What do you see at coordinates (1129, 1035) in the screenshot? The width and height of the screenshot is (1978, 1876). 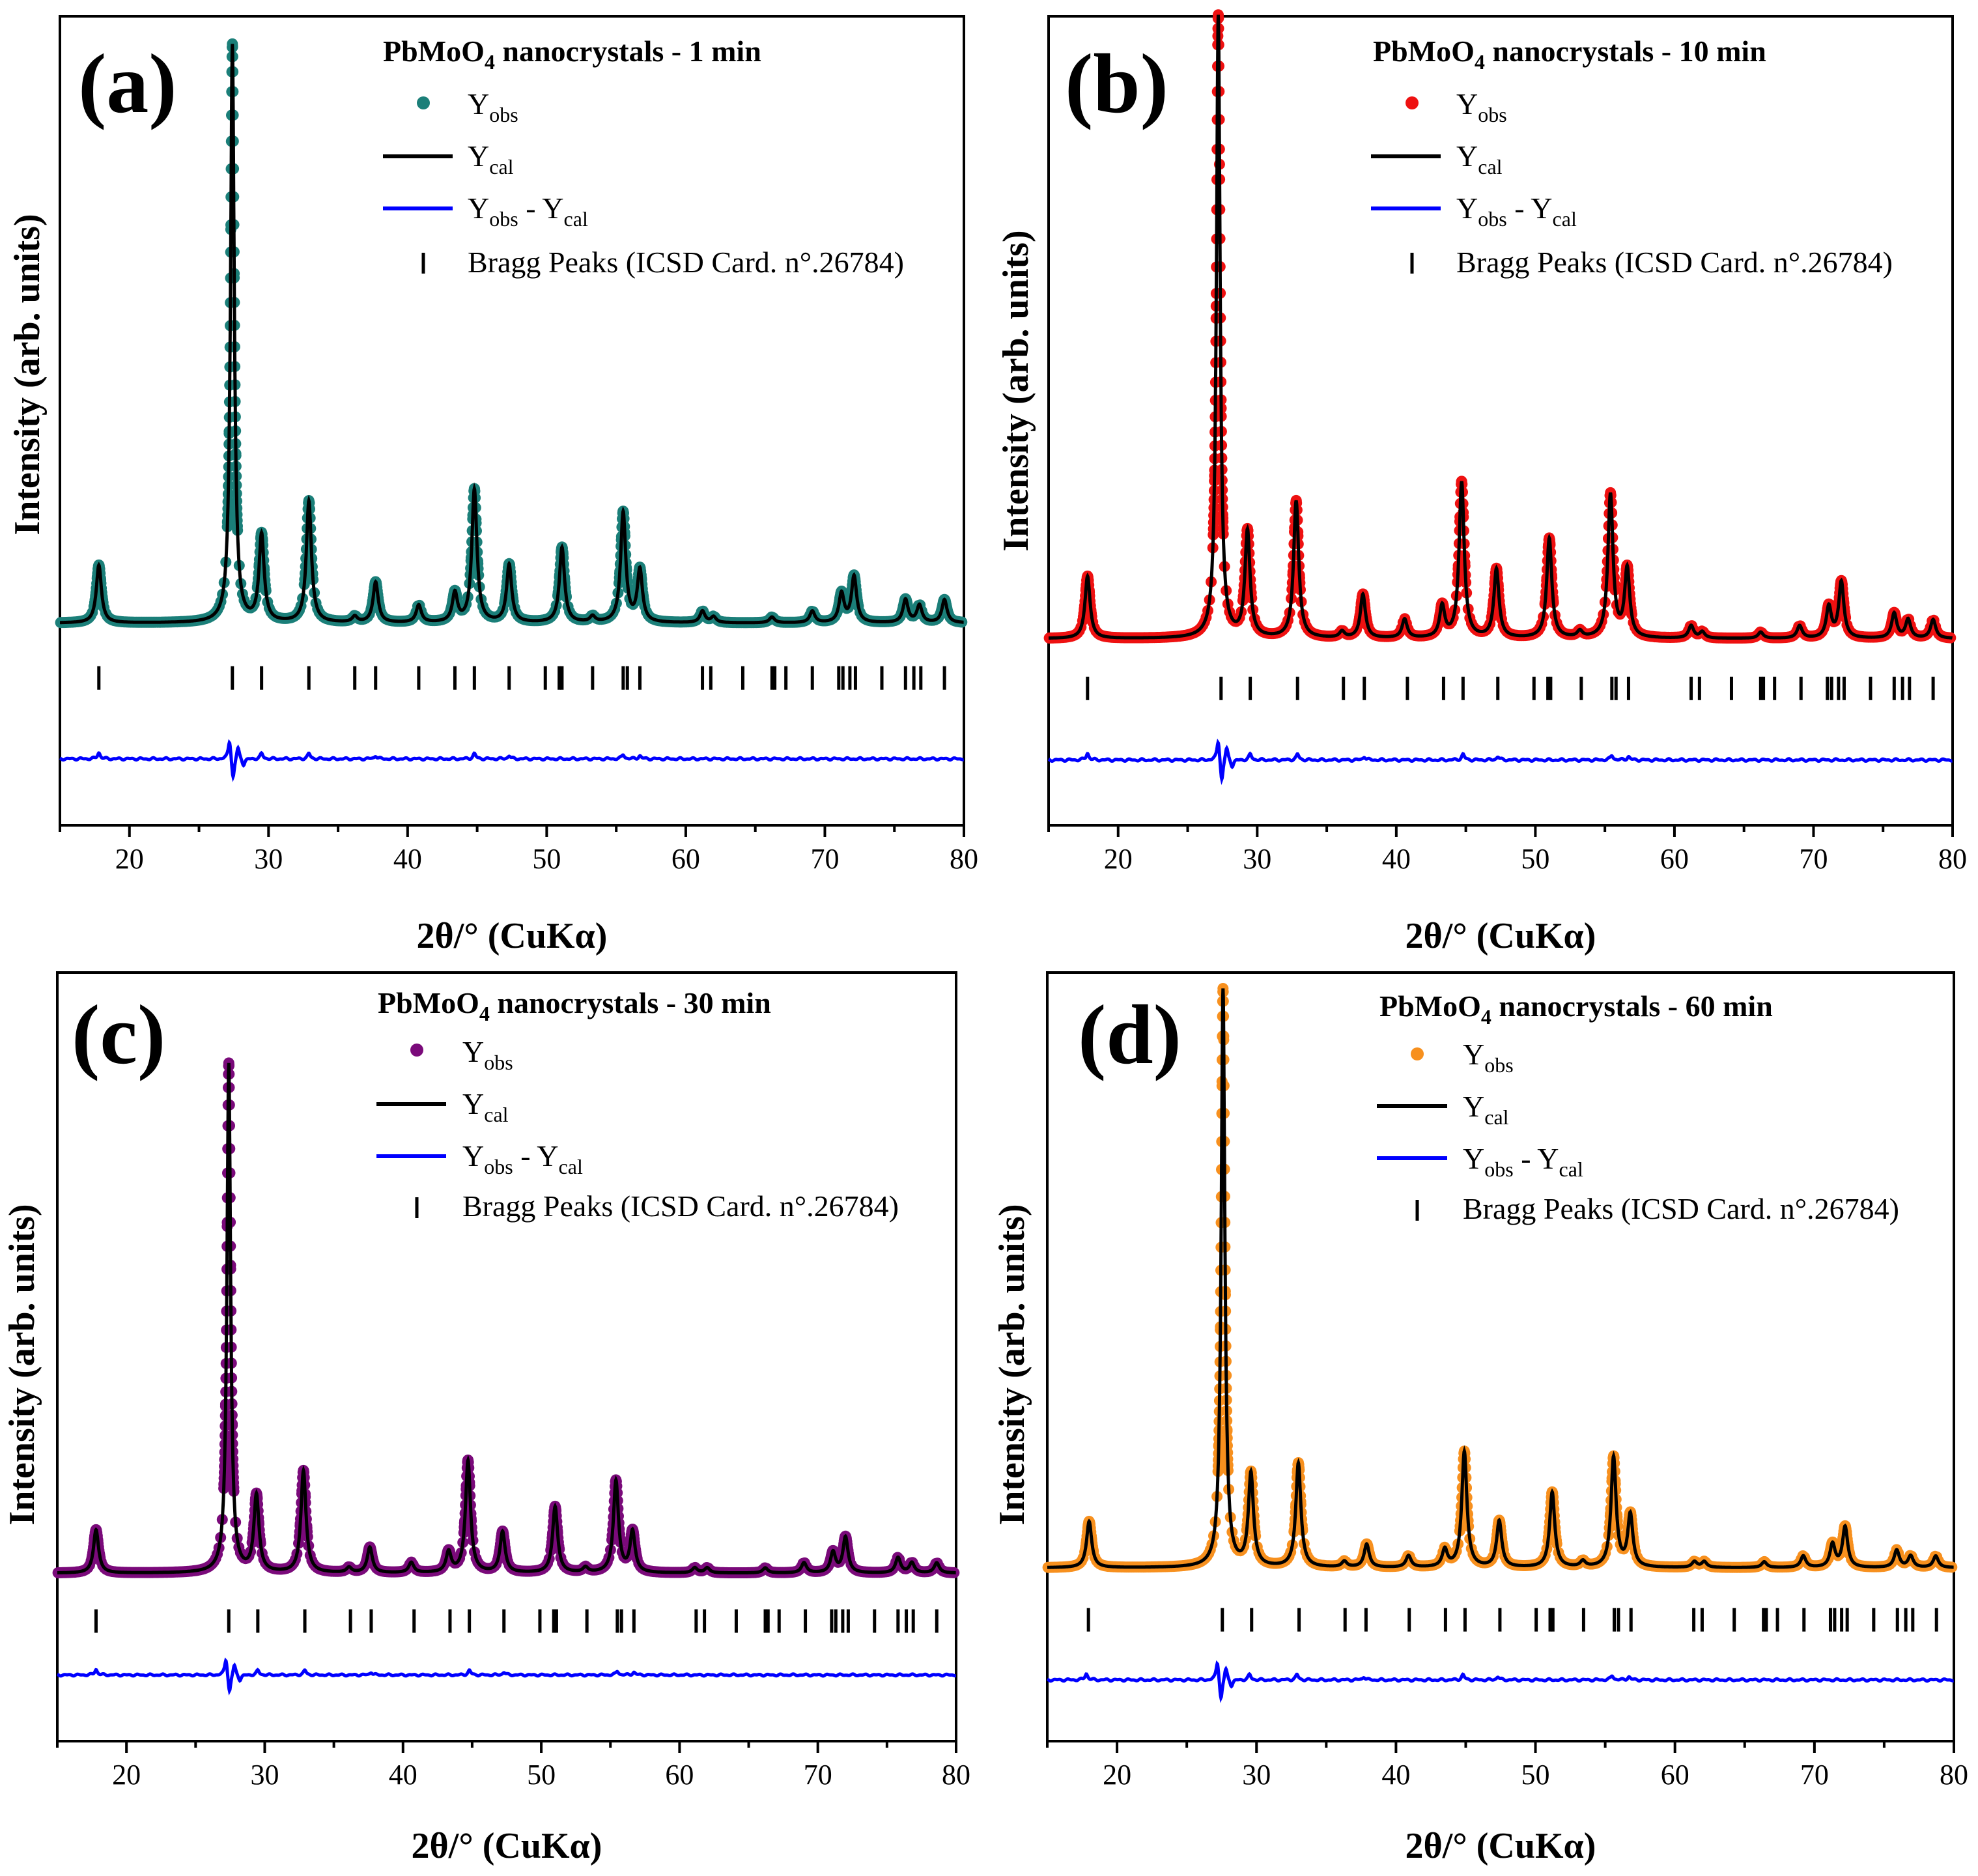 I see `panel-letter: (d)` at bounding box center [1129, 1035].